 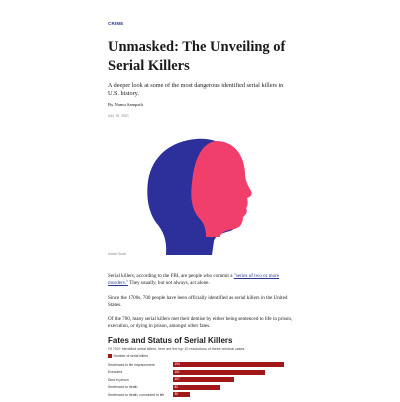 I want to click on bar: 107, so click(x=204, y=379).